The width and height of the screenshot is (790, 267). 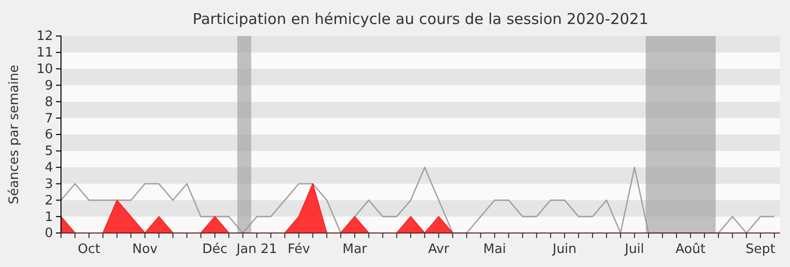 I want to click on y-tick-label: 7, so click(x=48, y=118).